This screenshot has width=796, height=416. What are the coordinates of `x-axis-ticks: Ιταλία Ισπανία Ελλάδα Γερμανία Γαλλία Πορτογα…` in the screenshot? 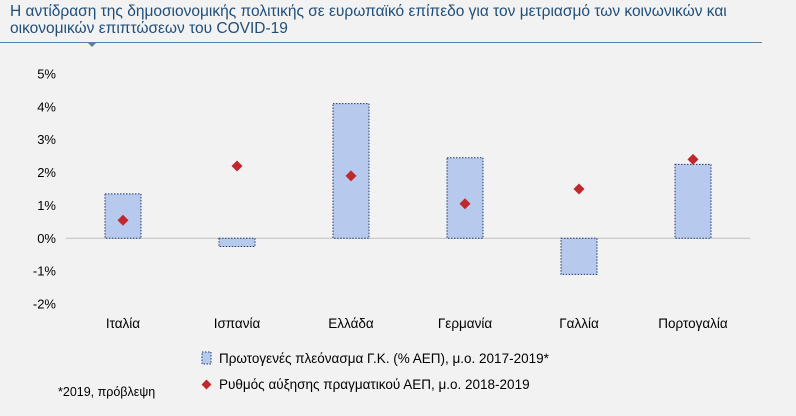 It's located at (417, 323).